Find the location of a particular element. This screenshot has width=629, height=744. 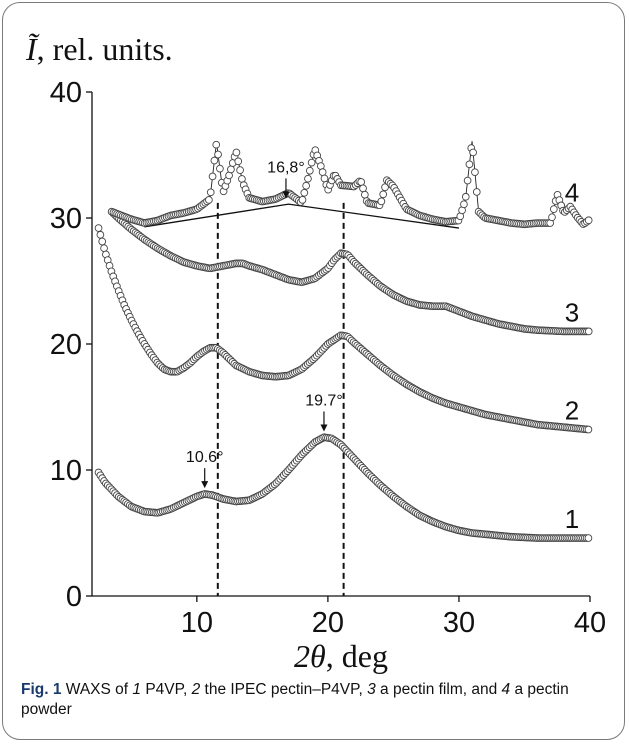

y-tick-label: 40 is located at coordinates (66, 93).